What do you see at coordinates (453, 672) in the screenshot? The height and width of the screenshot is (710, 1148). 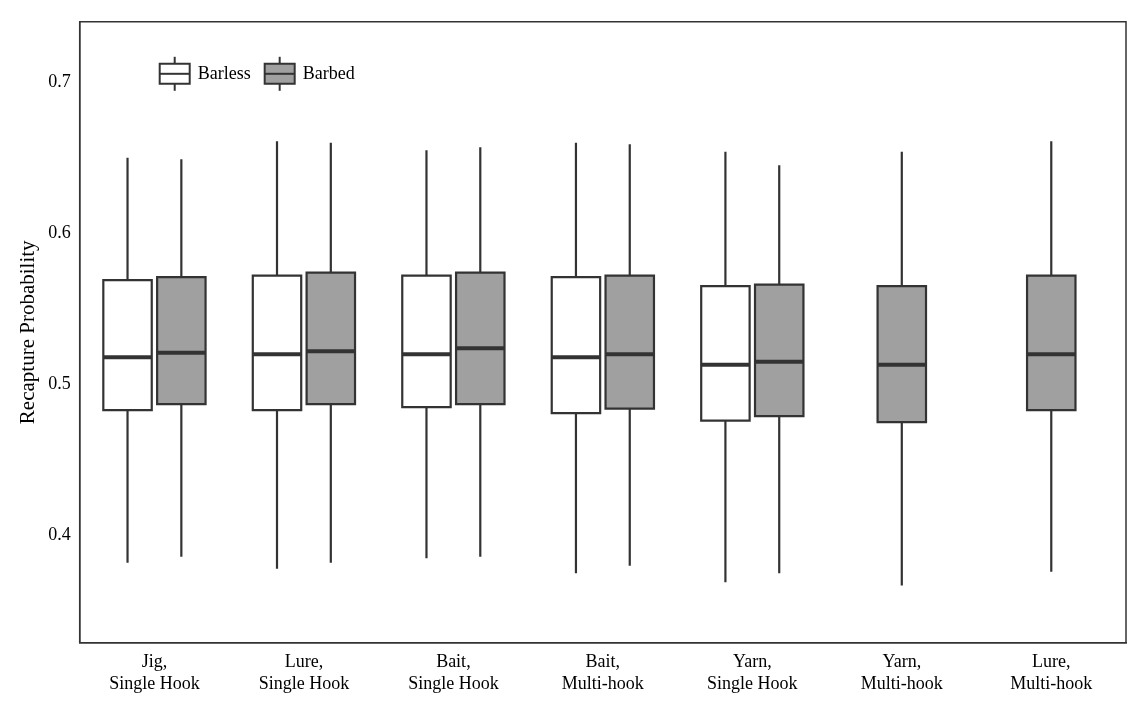 I see `x-tick-label: Bait, Single Hook` at bounding box center [453, 672].